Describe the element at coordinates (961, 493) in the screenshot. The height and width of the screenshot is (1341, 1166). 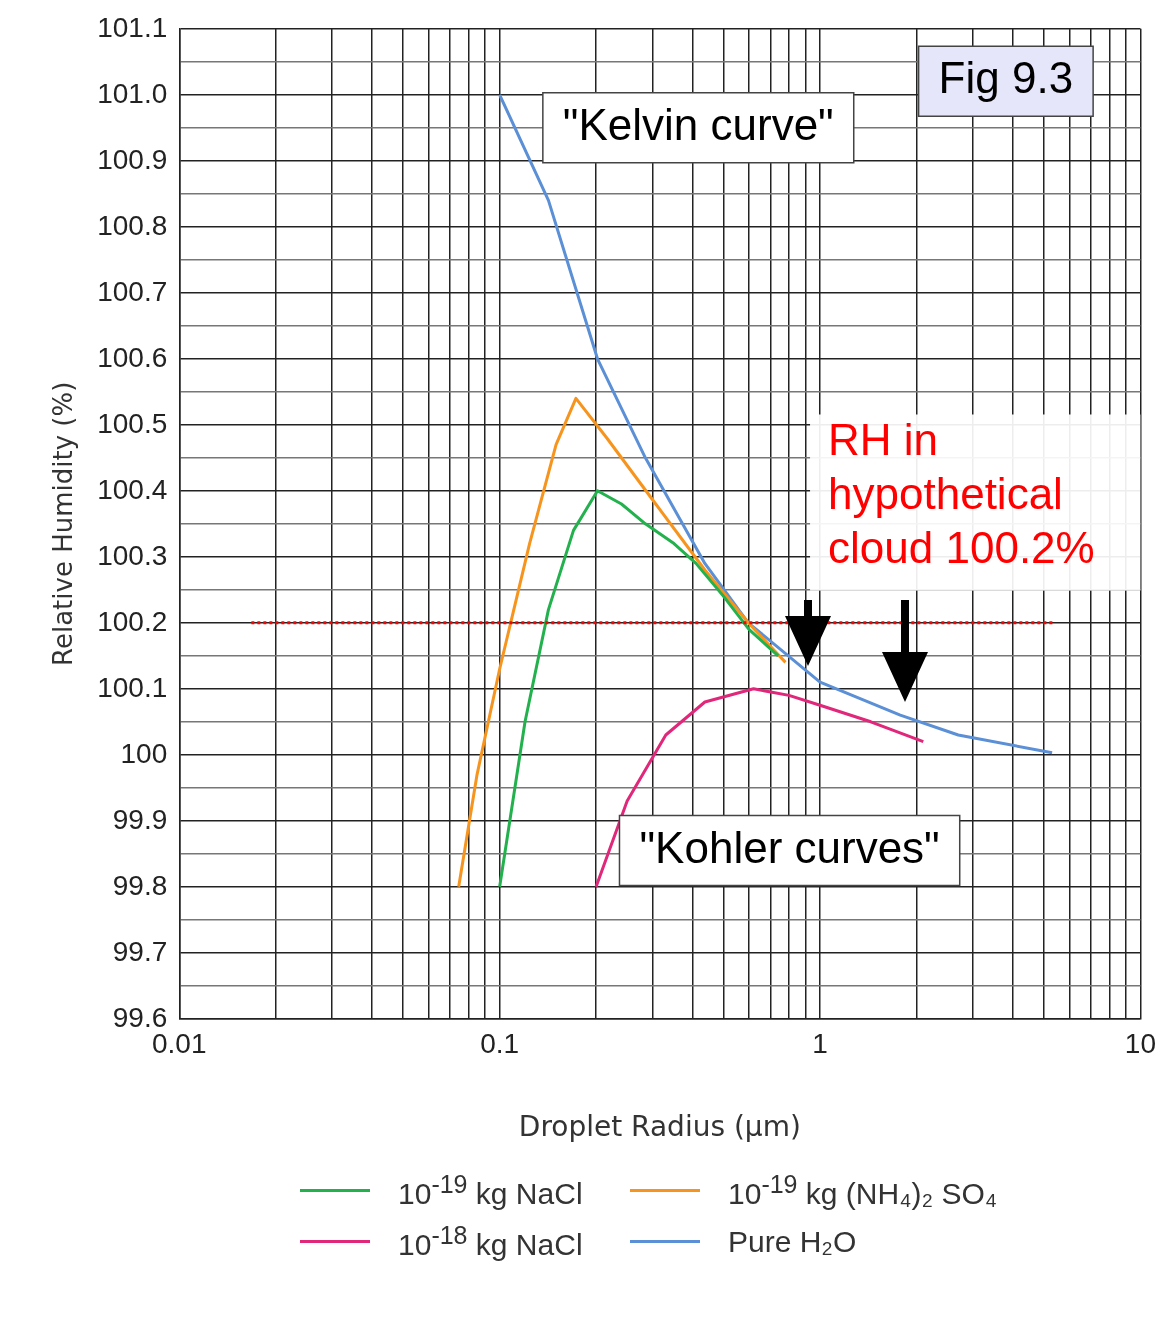
I see `ref-line-label: RH in hypothetical cloud 100.2%` at that location.